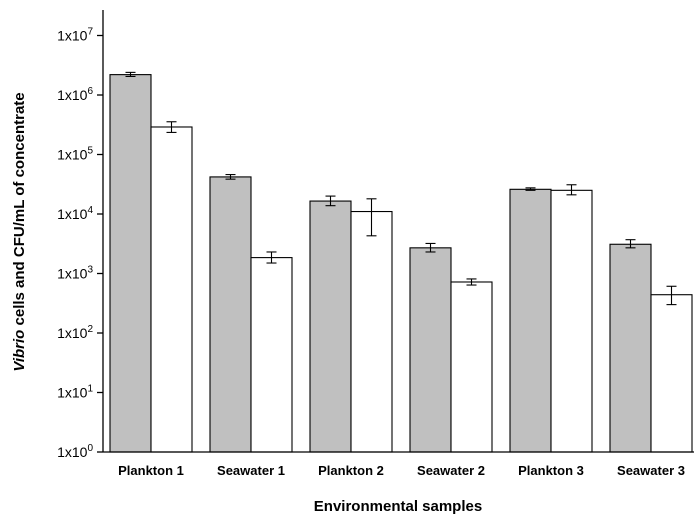 Image resolution: width=694 pixels, height=518 pixels. I want to click on y-tick-label: 1x10⁷, so click(75, 35).